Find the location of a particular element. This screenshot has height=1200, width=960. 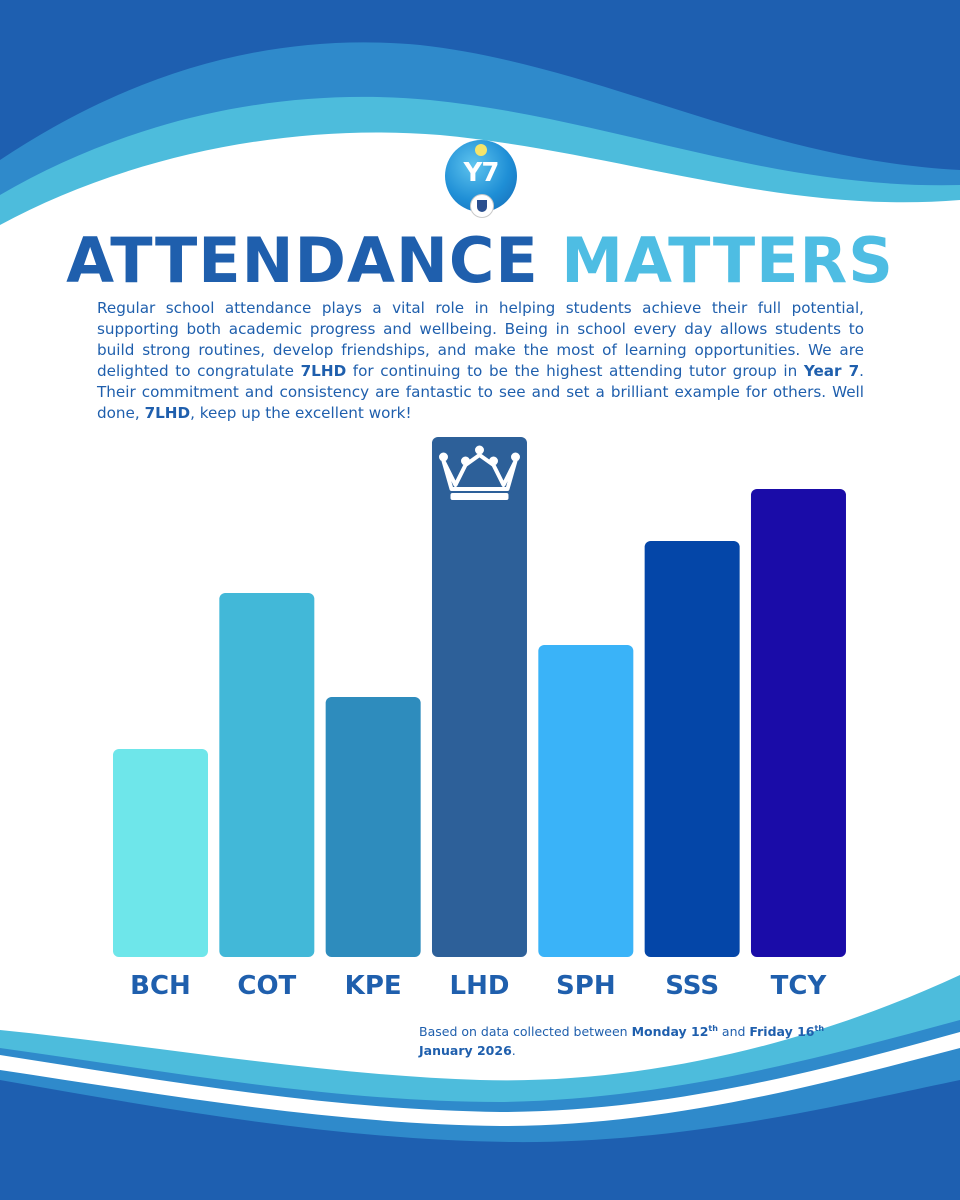

footnote-start-day: Monday 12 is located at coordinates (670, 1032).